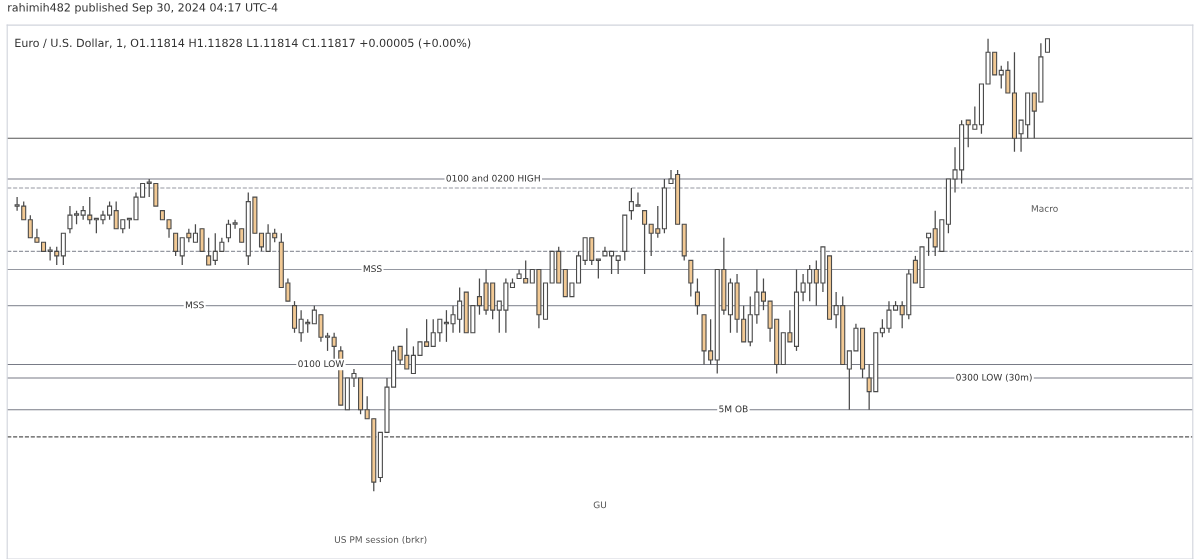 The height and width of the screenshot is (559, 1200). I want to click on chart-title: rahimih482 published Sep 30, 2024 04:17 UTC-4, so click(143, 8).